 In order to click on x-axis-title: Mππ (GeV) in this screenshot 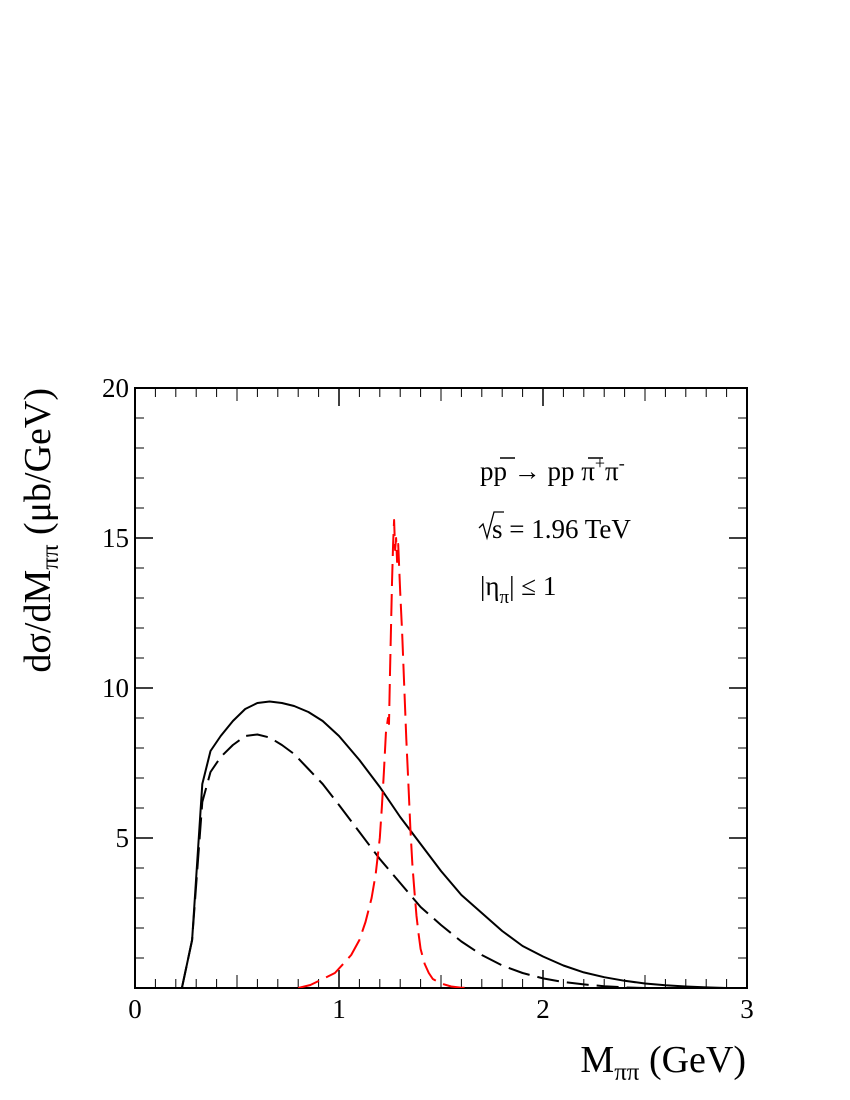, I will do `click(663, 1062)`.